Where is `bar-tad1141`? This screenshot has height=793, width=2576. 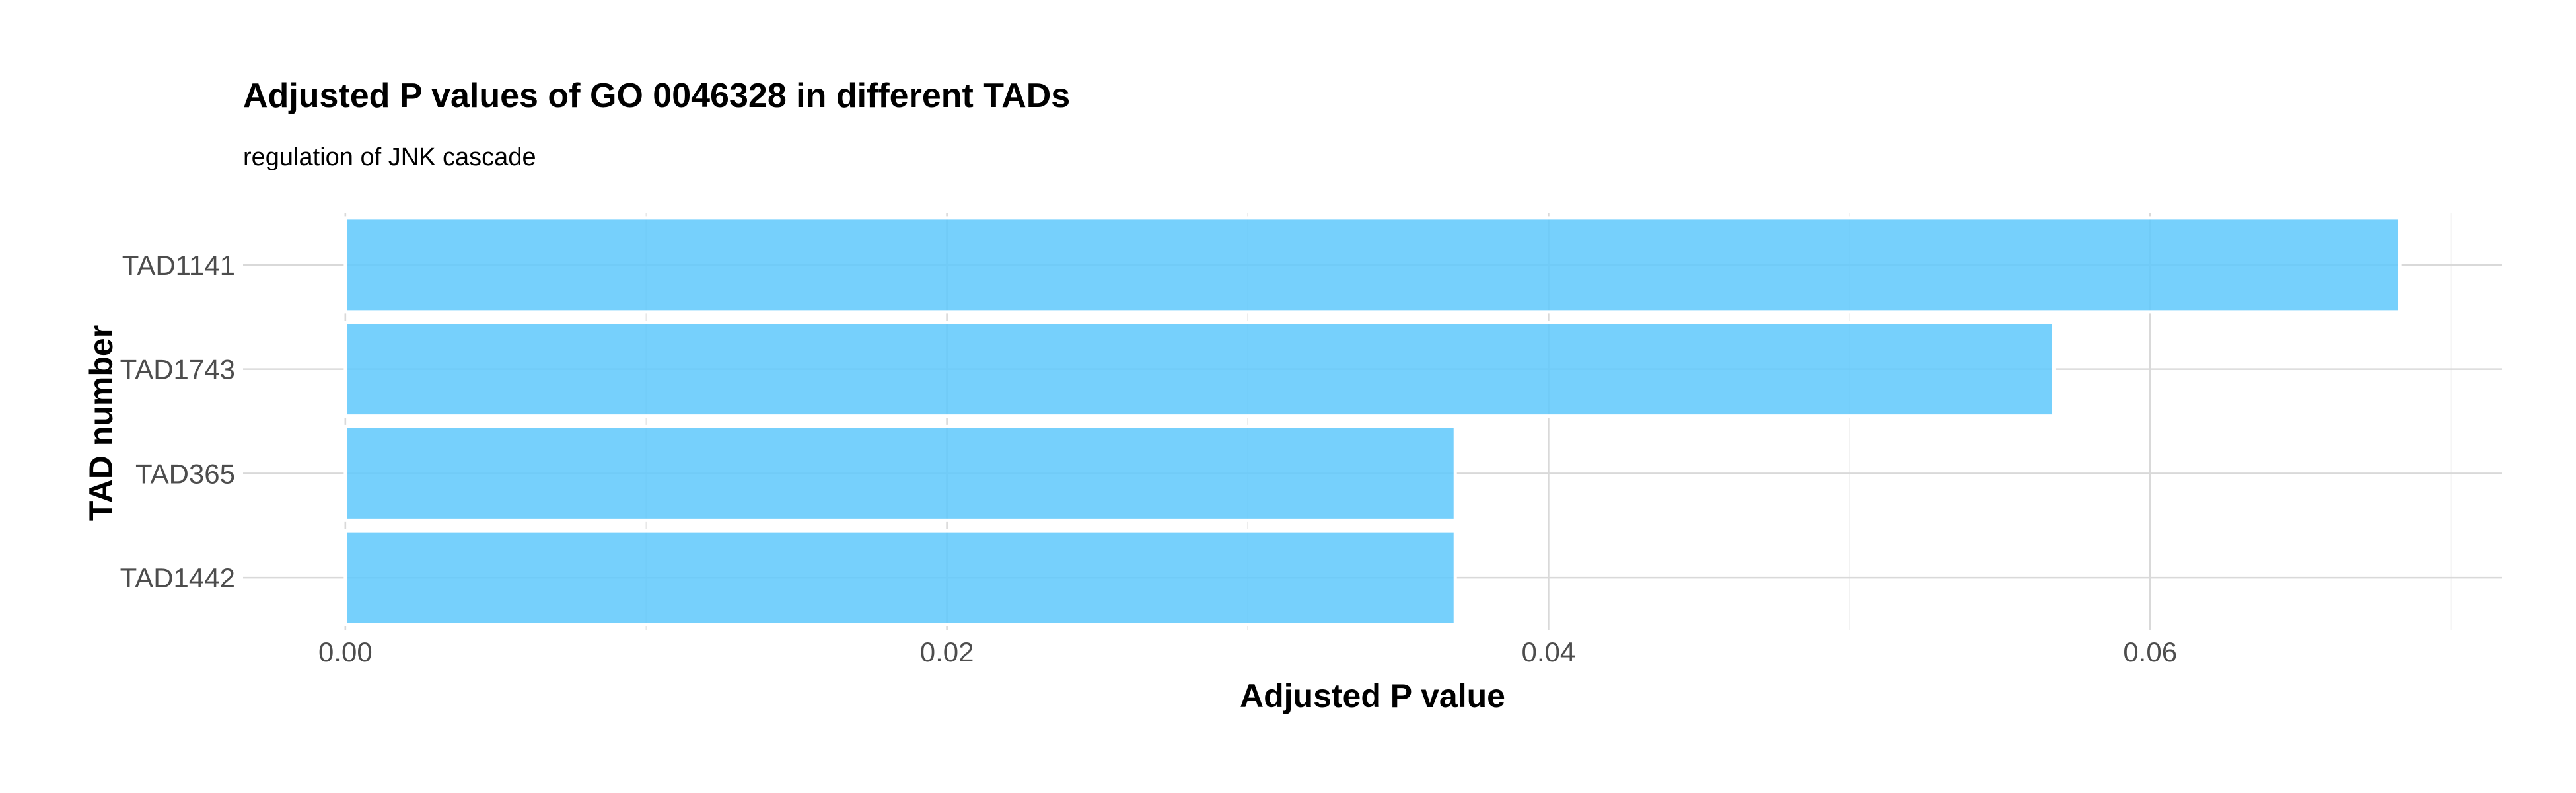
bar-tad1141 is located at coordinates (1372, 265).